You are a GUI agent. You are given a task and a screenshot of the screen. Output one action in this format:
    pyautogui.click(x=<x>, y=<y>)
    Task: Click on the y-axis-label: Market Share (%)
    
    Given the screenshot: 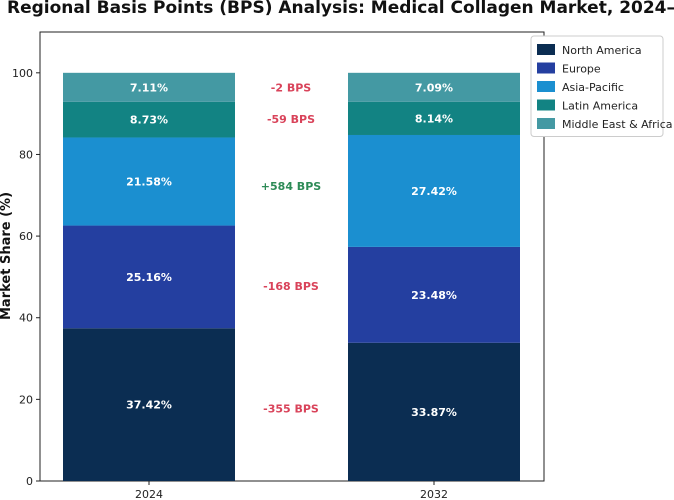 What is the action you would take?
    pyautogui.click(x=7, y=256)
    